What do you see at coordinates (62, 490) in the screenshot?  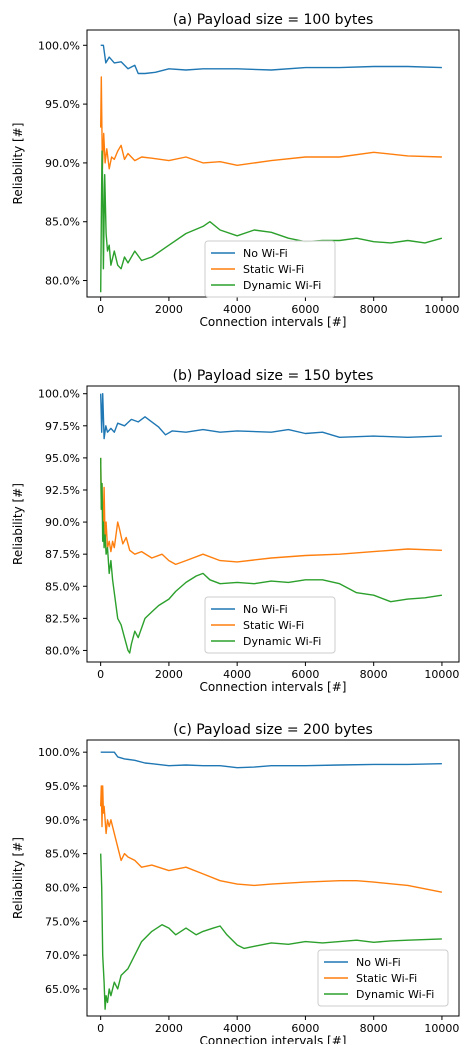 I see `y-tick-label: 92.5%` at bounding box center [62, 490].